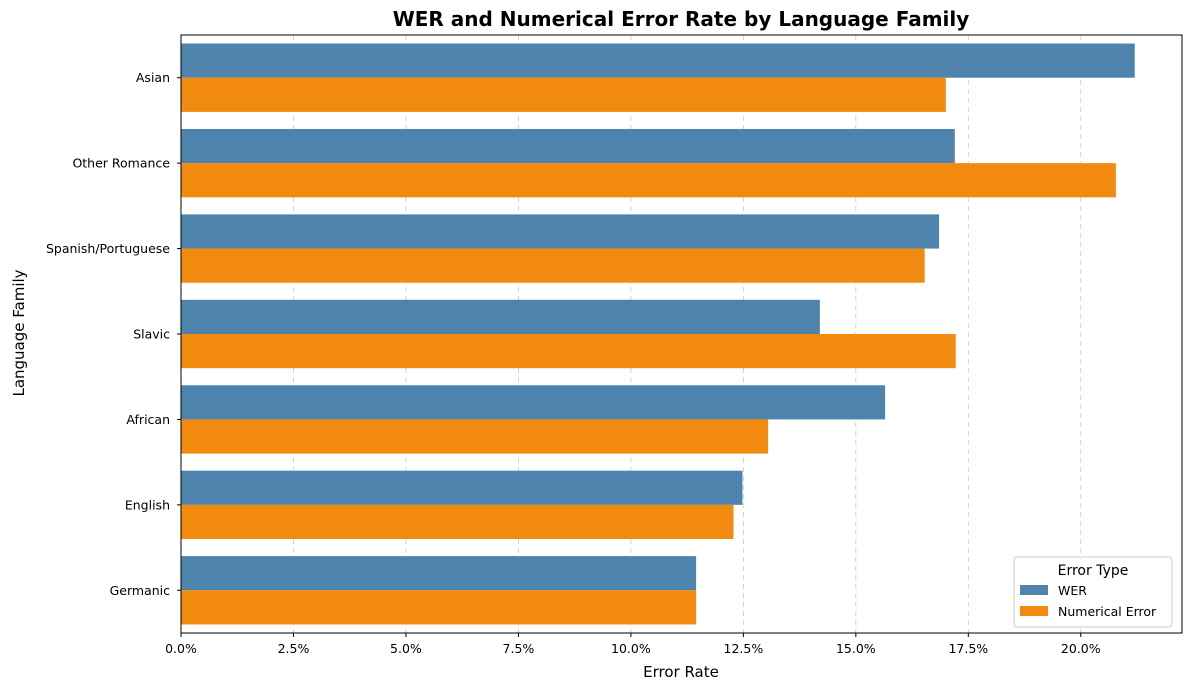 This screenshot has height=690, width=1189. I want to click on x-tick-label: 2.5%, so click(294, 648).